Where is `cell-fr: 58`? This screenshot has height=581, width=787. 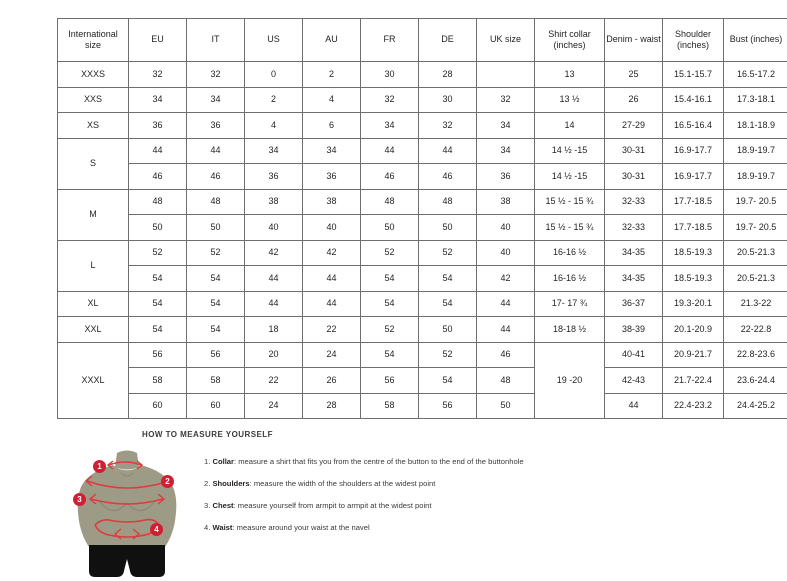 cell-fr: 58 is located at coordinates (390, 406).